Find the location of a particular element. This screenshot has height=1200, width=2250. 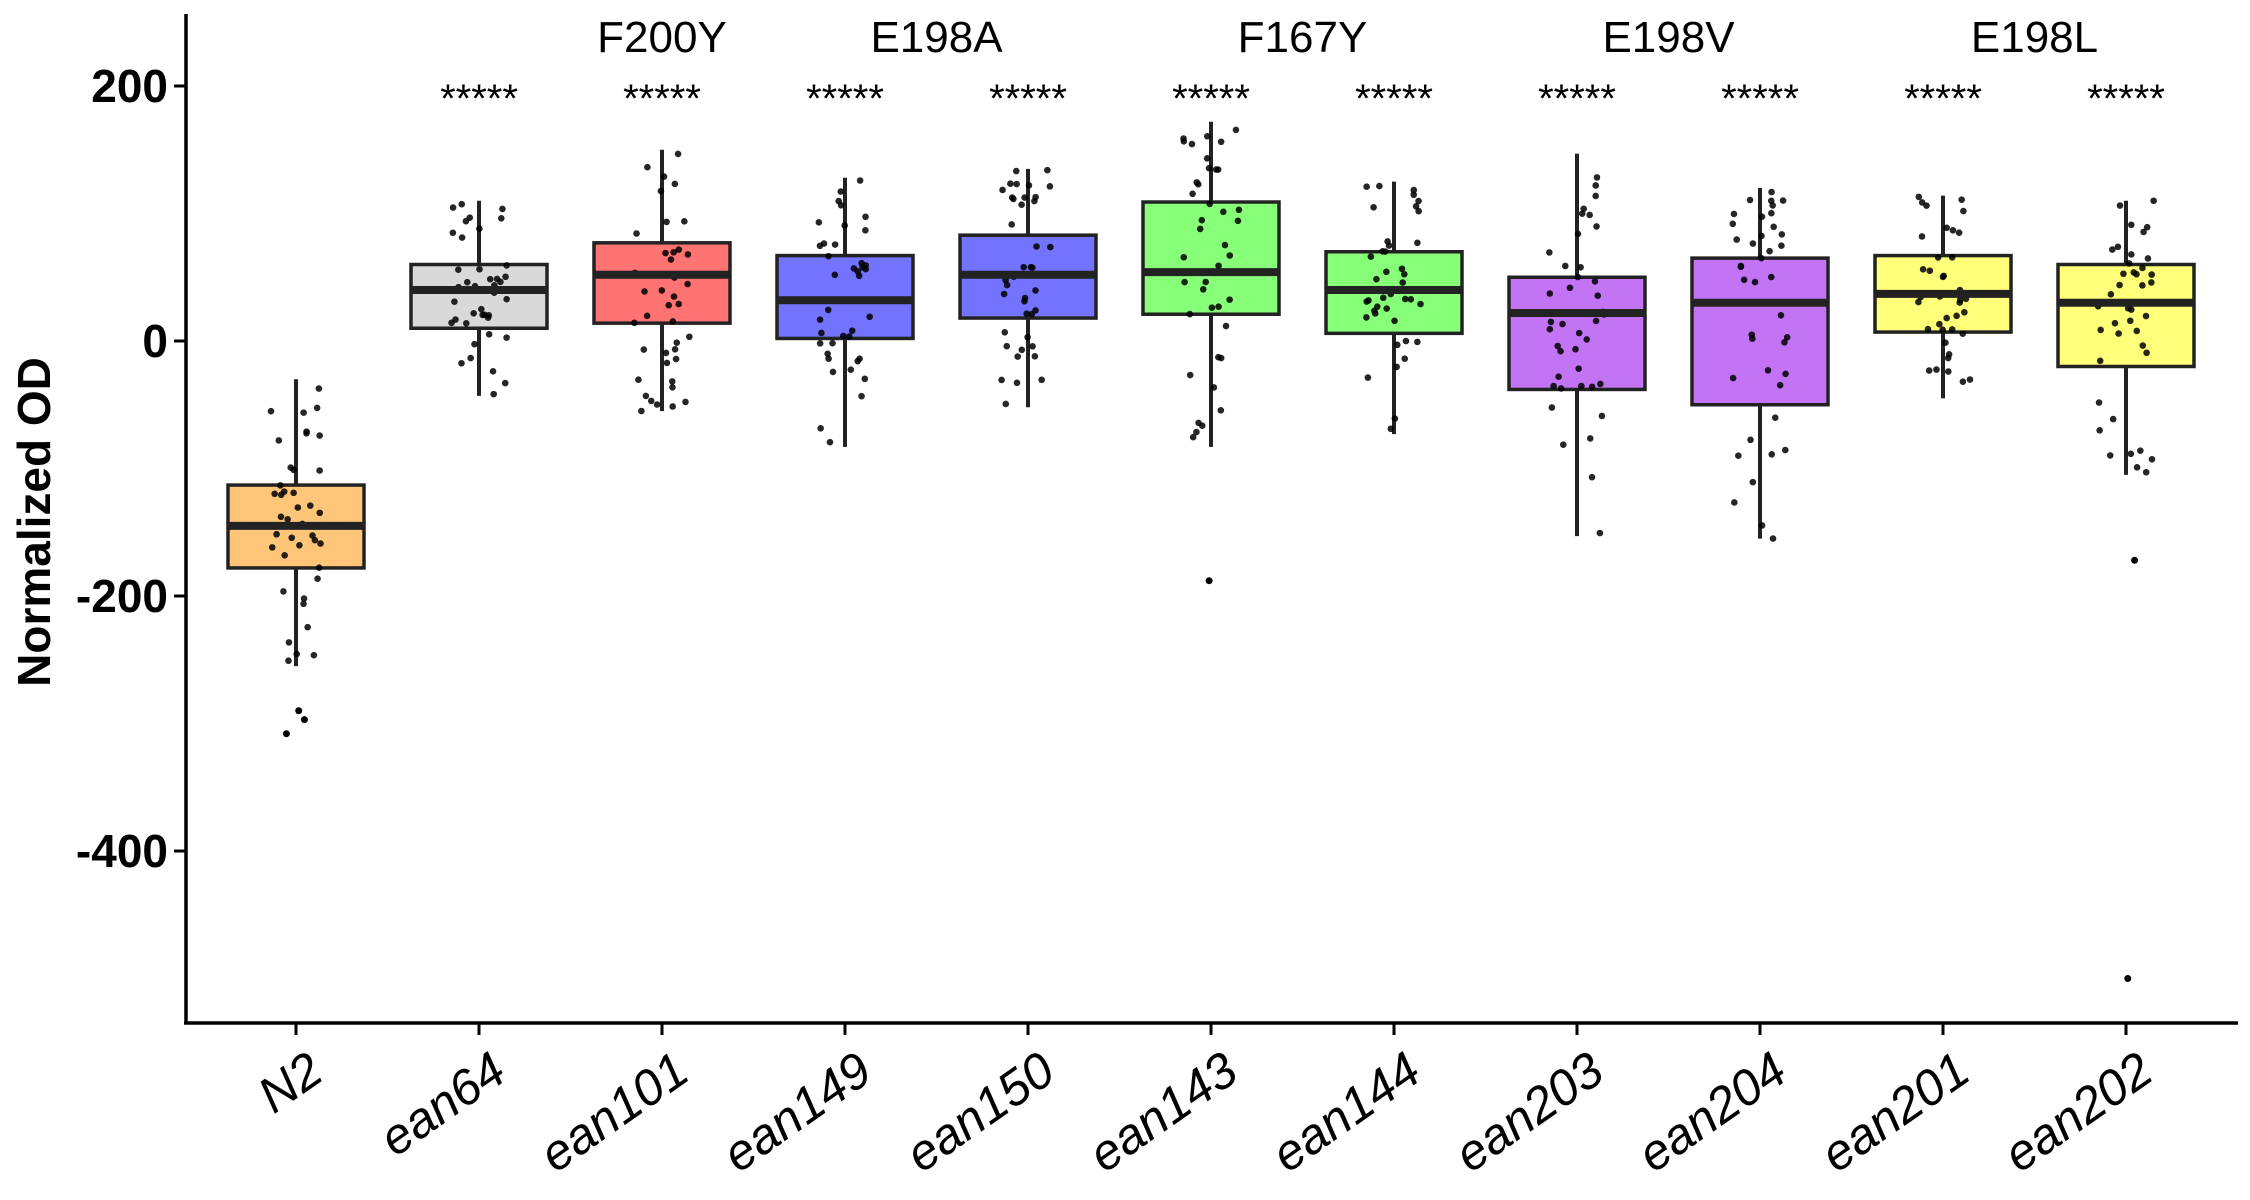

x-tick-label: ean64 is located at coordinates (442, 1104).